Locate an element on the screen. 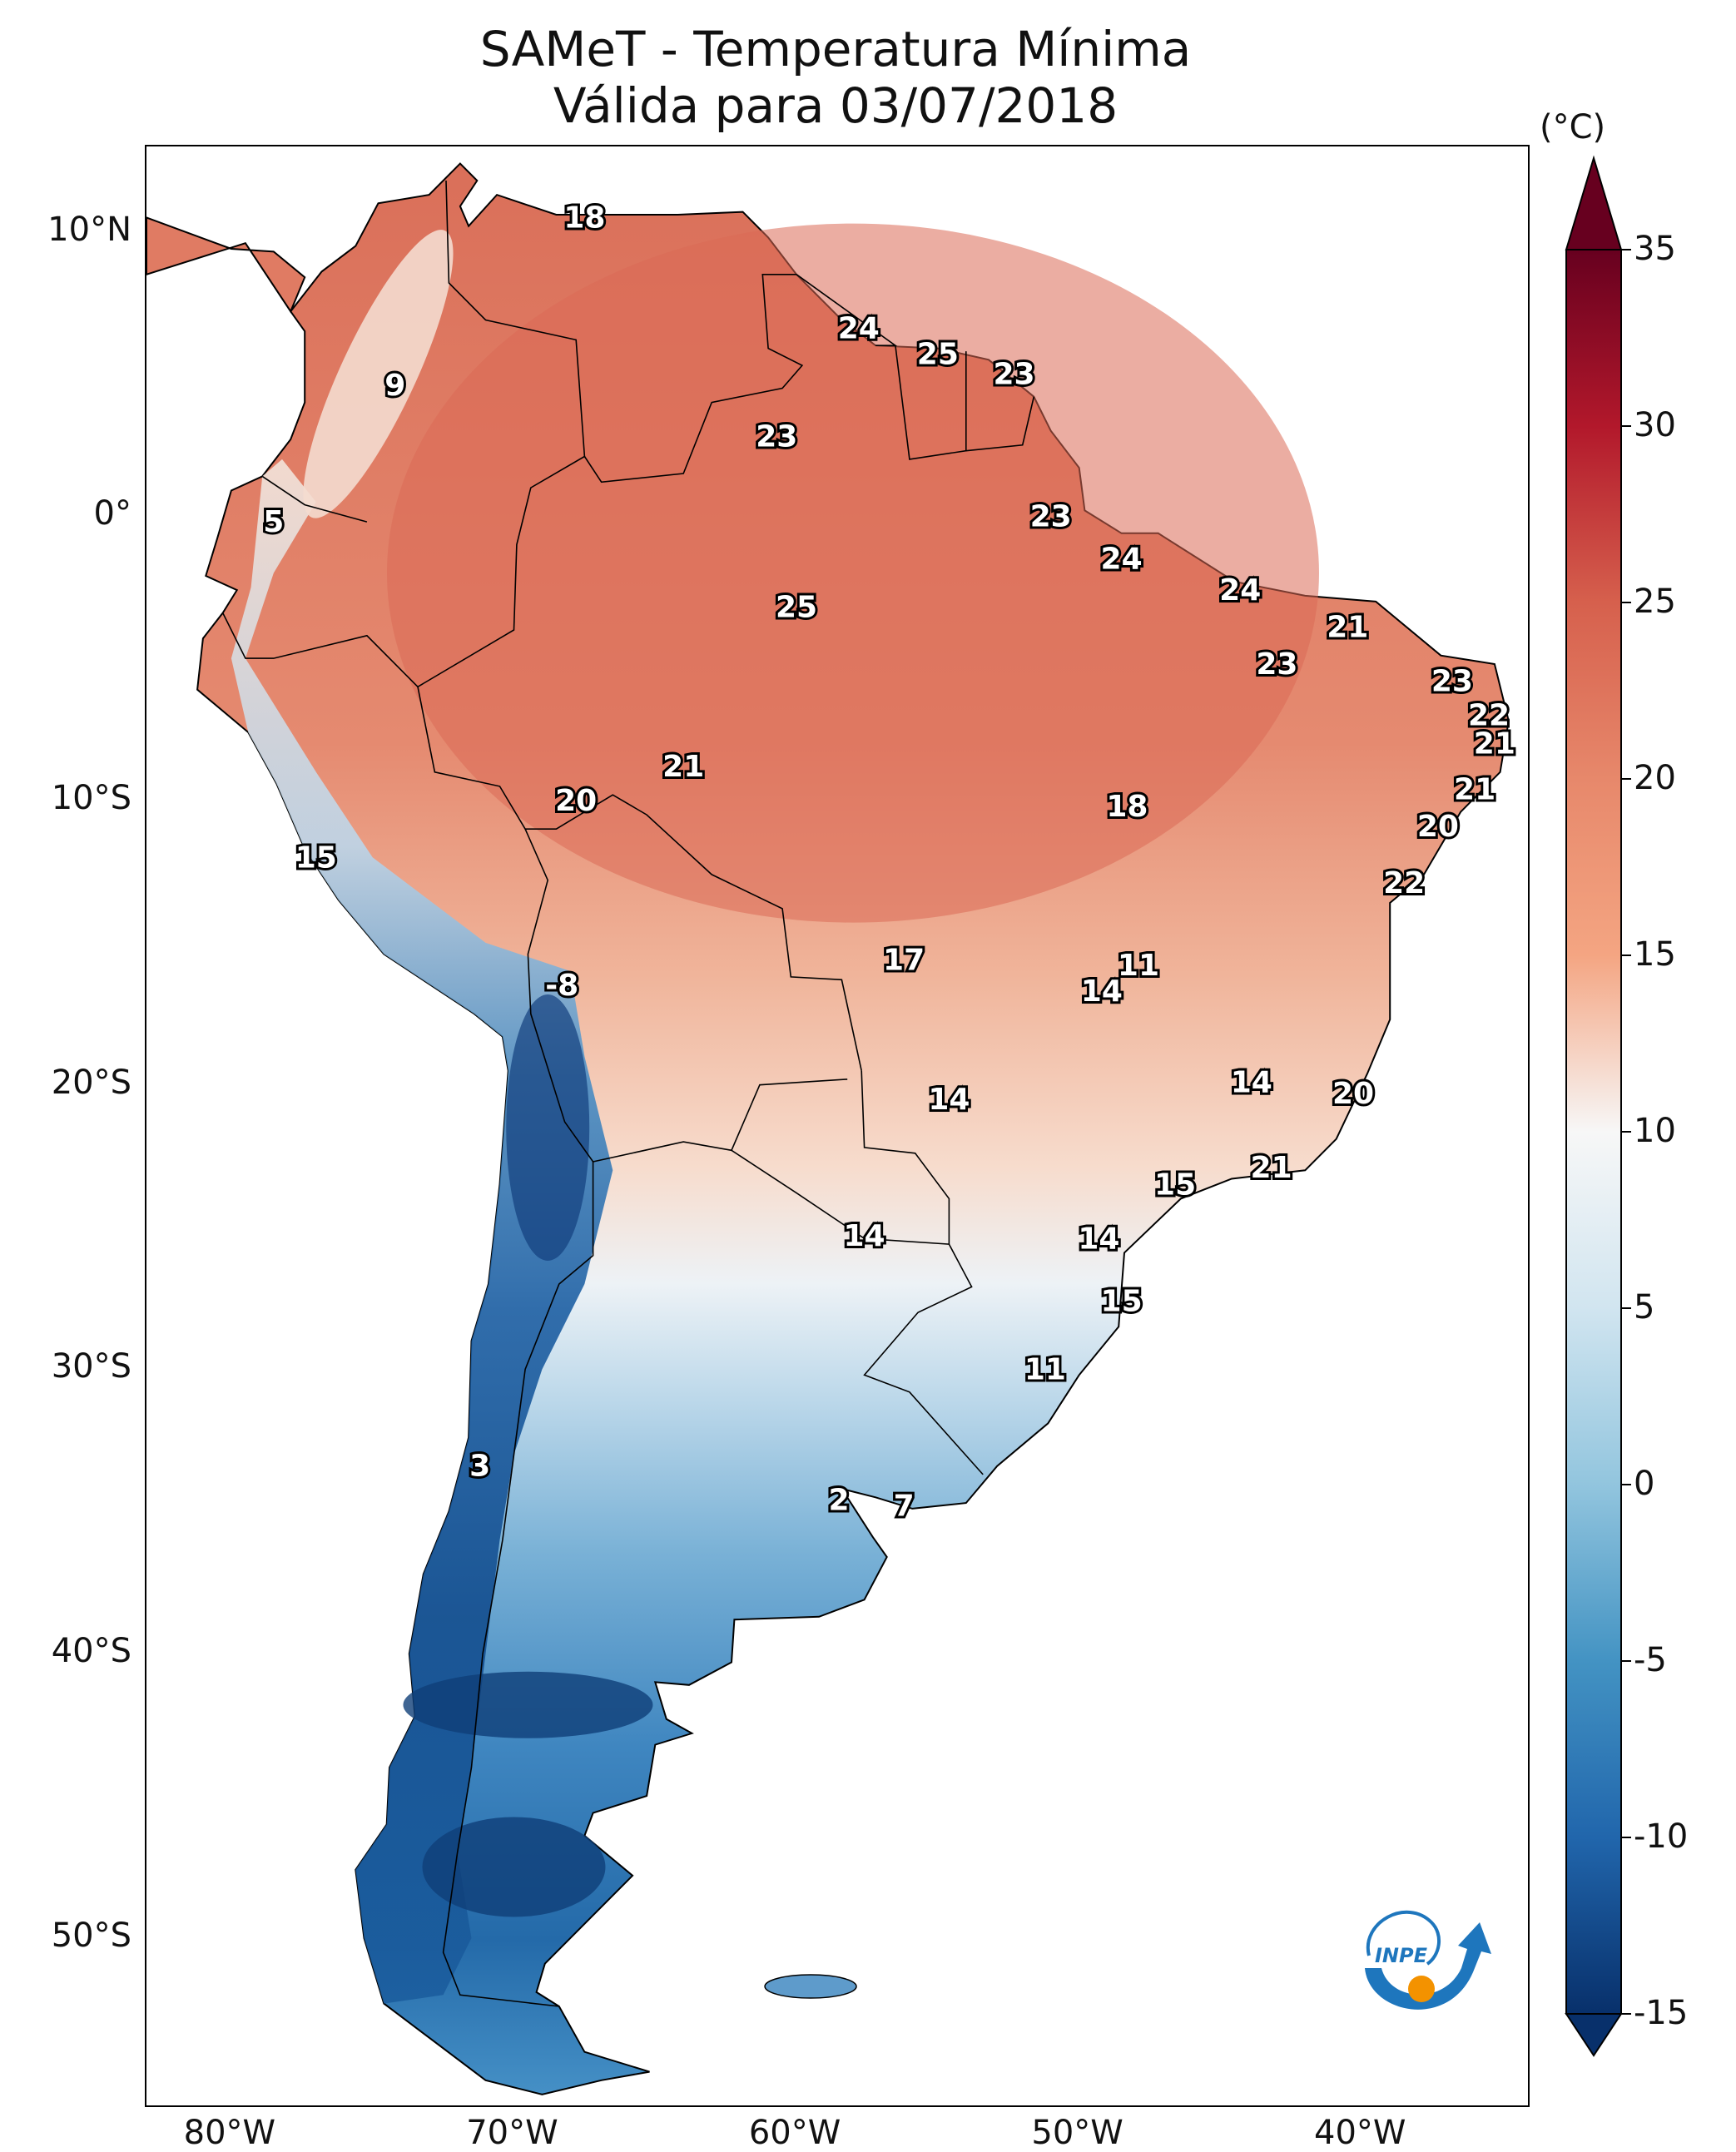 The image size is (1736, 2152). lon-tick-40w: 40°W is located at coordinates (1360, 2133).